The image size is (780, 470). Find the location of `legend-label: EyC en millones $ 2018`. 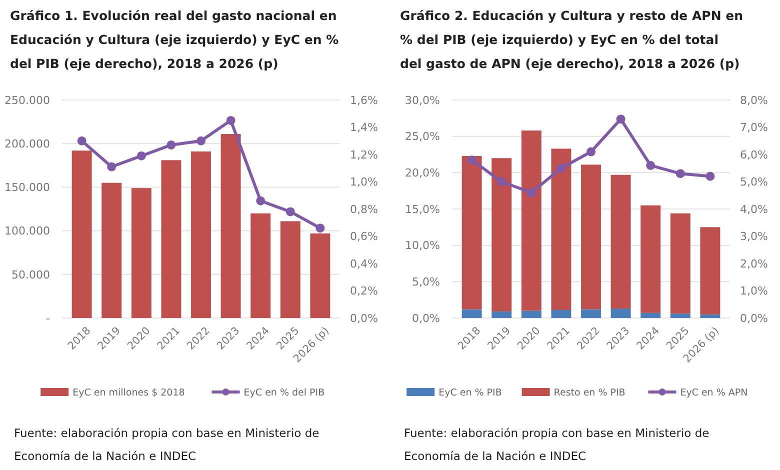

legend-label: EyC en millones $ 2018 is located at coordinates (128, 392).